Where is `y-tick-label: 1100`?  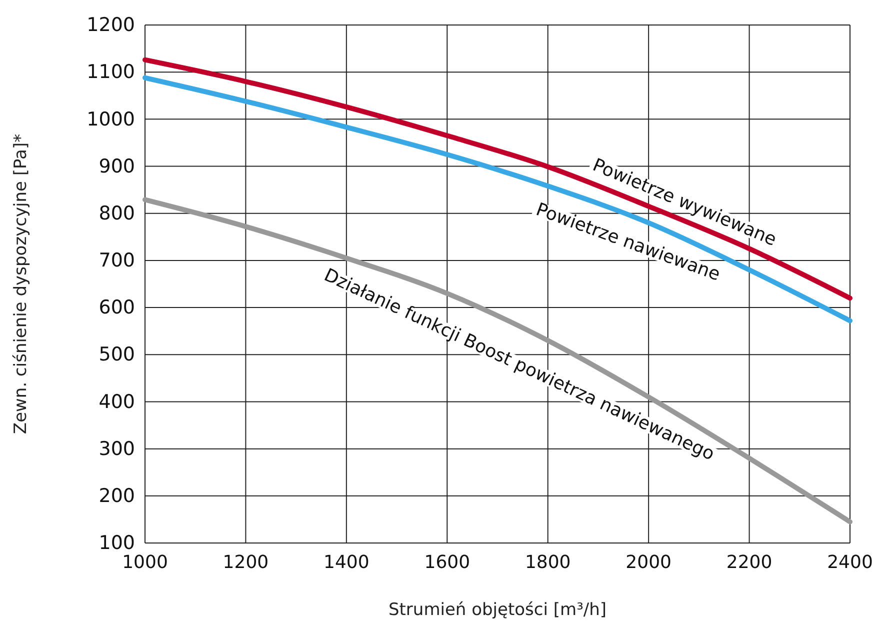 y-tick-label: 1100 is located at coordinates (110, 72).